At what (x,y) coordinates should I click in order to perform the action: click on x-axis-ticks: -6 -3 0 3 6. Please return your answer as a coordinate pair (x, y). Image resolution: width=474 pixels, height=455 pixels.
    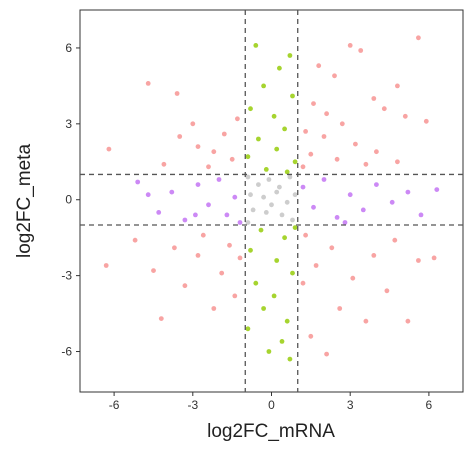
    Looking at the image, I should click on (271, 402).